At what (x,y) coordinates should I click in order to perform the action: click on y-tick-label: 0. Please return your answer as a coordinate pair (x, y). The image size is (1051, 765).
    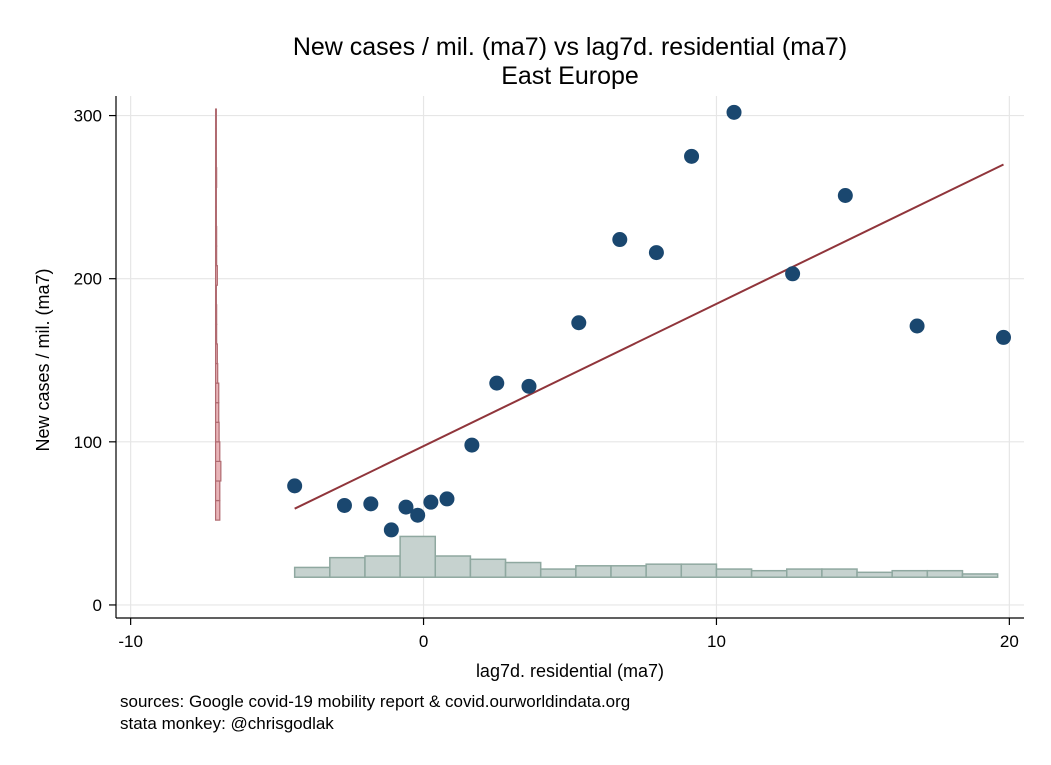
    Looking at the image, I should click on (97, 605).